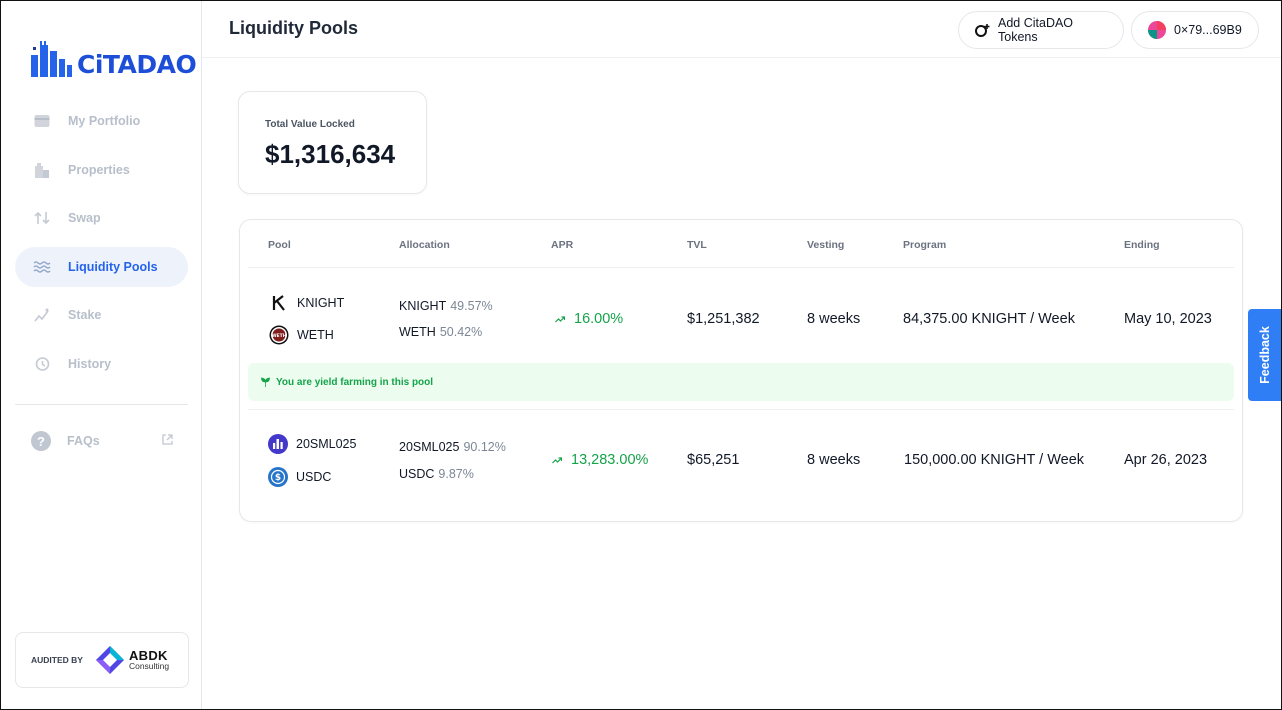  Describe the element at coordinates (99, 169) in the screenshot. I see `sidebar-item-label: Properties` at that location.